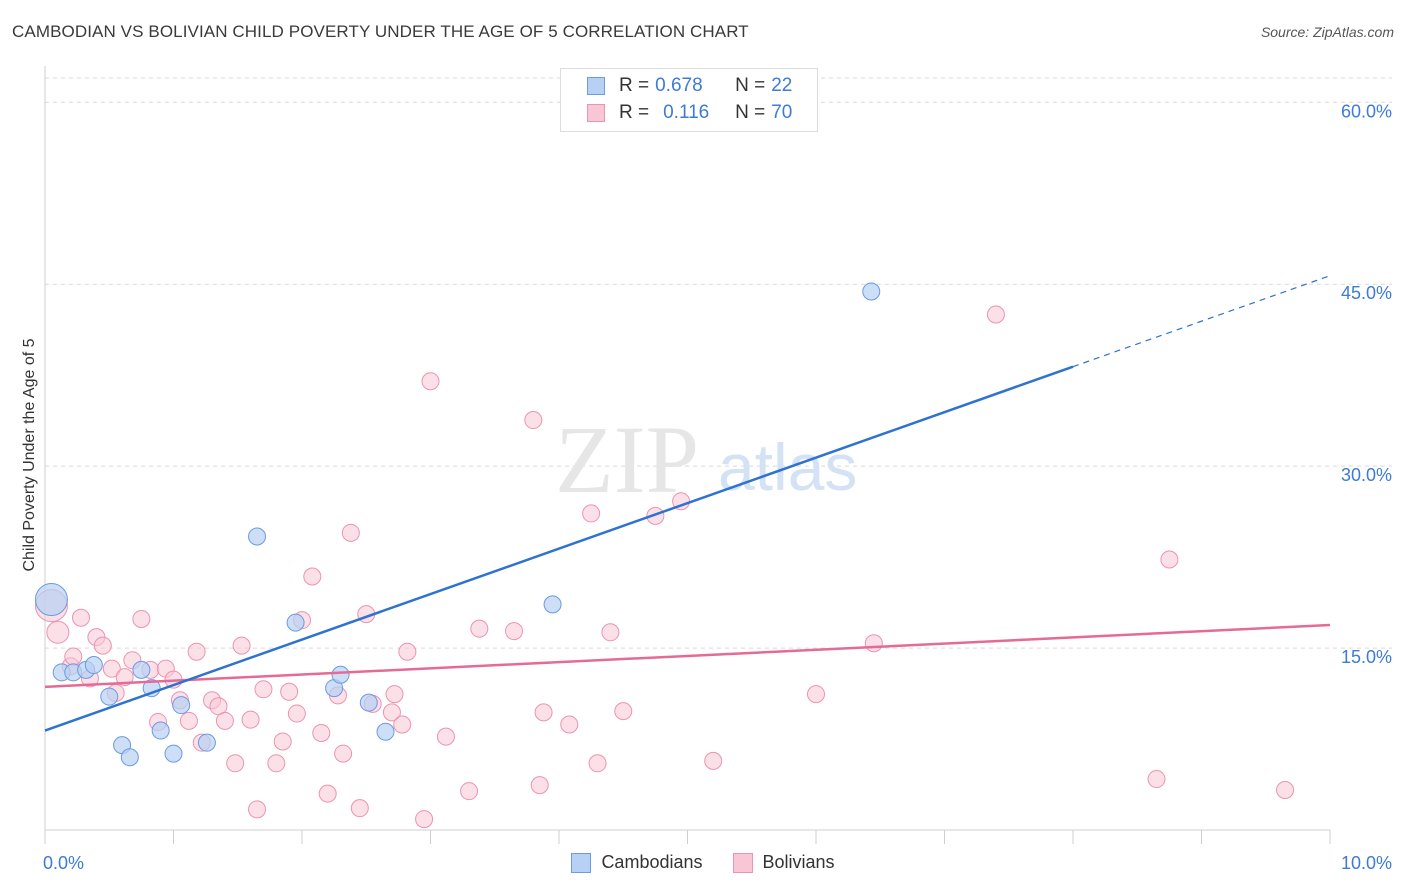  What do you see at coordinates (687, 656) in the screenshot?
I see `bolivian-trend-line` at bounding box center [687, 656].